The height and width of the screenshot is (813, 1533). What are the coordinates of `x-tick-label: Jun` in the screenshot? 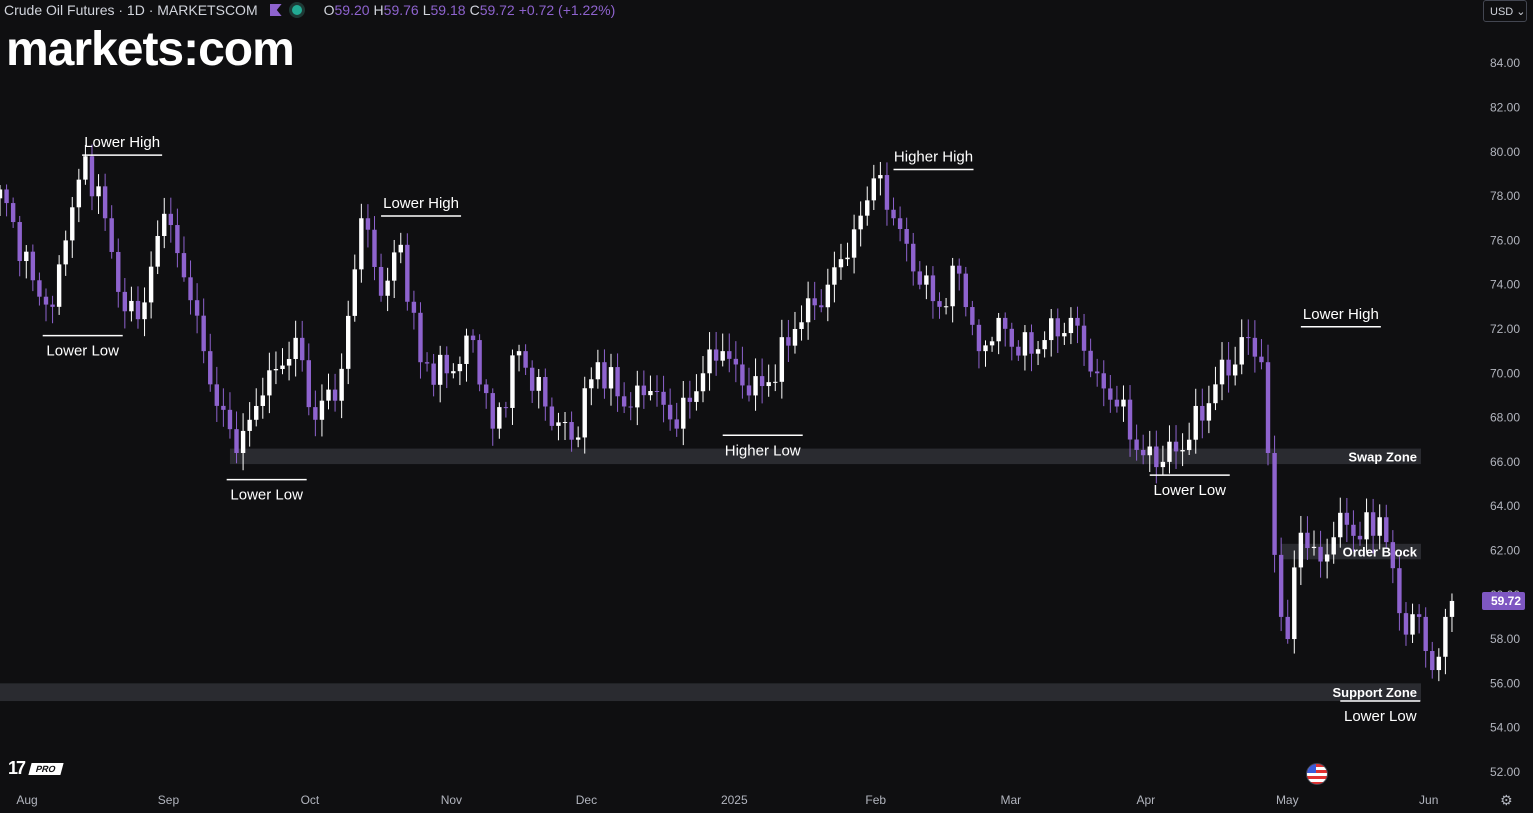 It's located at (1428, 800).